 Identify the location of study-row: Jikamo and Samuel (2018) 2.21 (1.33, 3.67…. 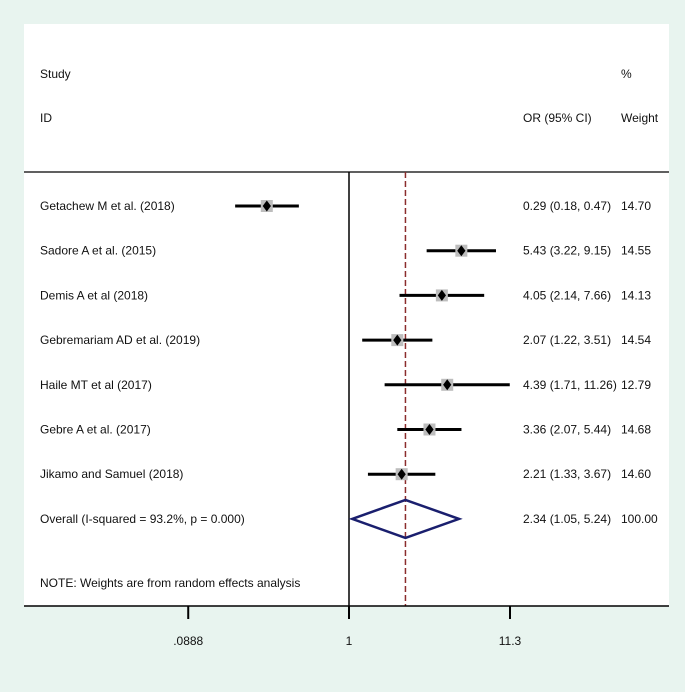
(345, 474).